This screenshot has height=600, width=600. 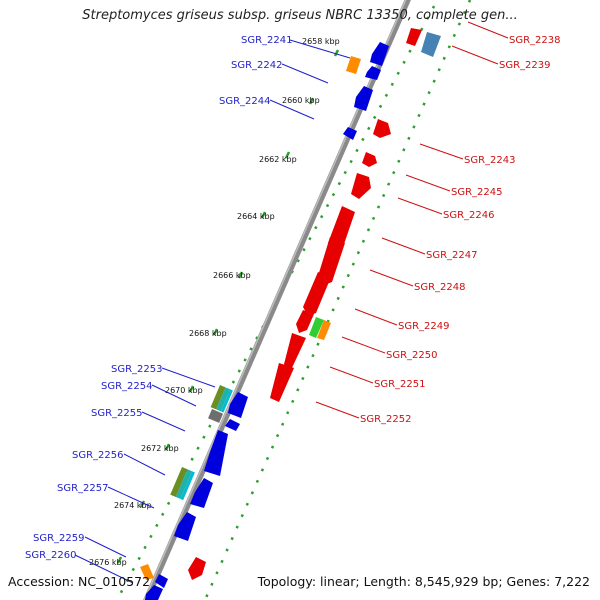 I want to click on scale-label: 2672 kbp, so click(x=160, y=448).